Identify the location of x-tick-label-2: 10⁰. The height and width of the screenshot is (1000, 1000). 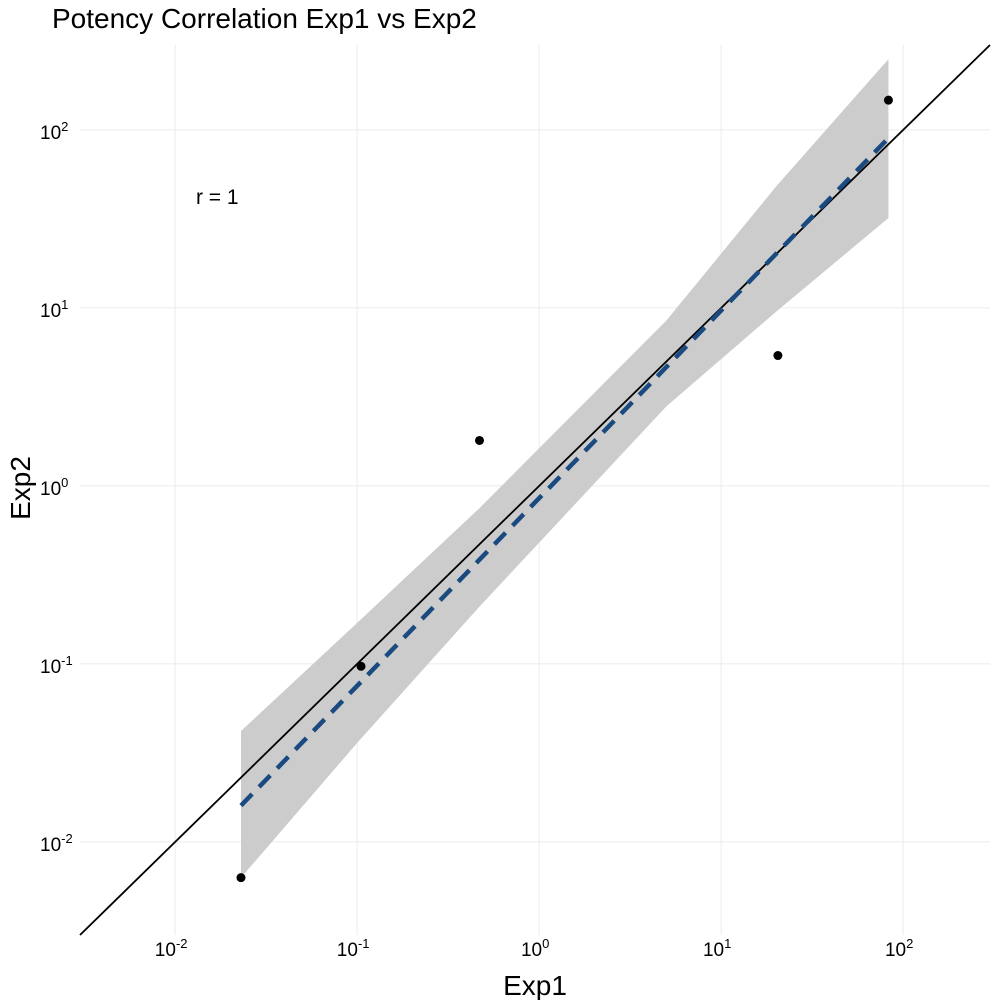
(535, 948).